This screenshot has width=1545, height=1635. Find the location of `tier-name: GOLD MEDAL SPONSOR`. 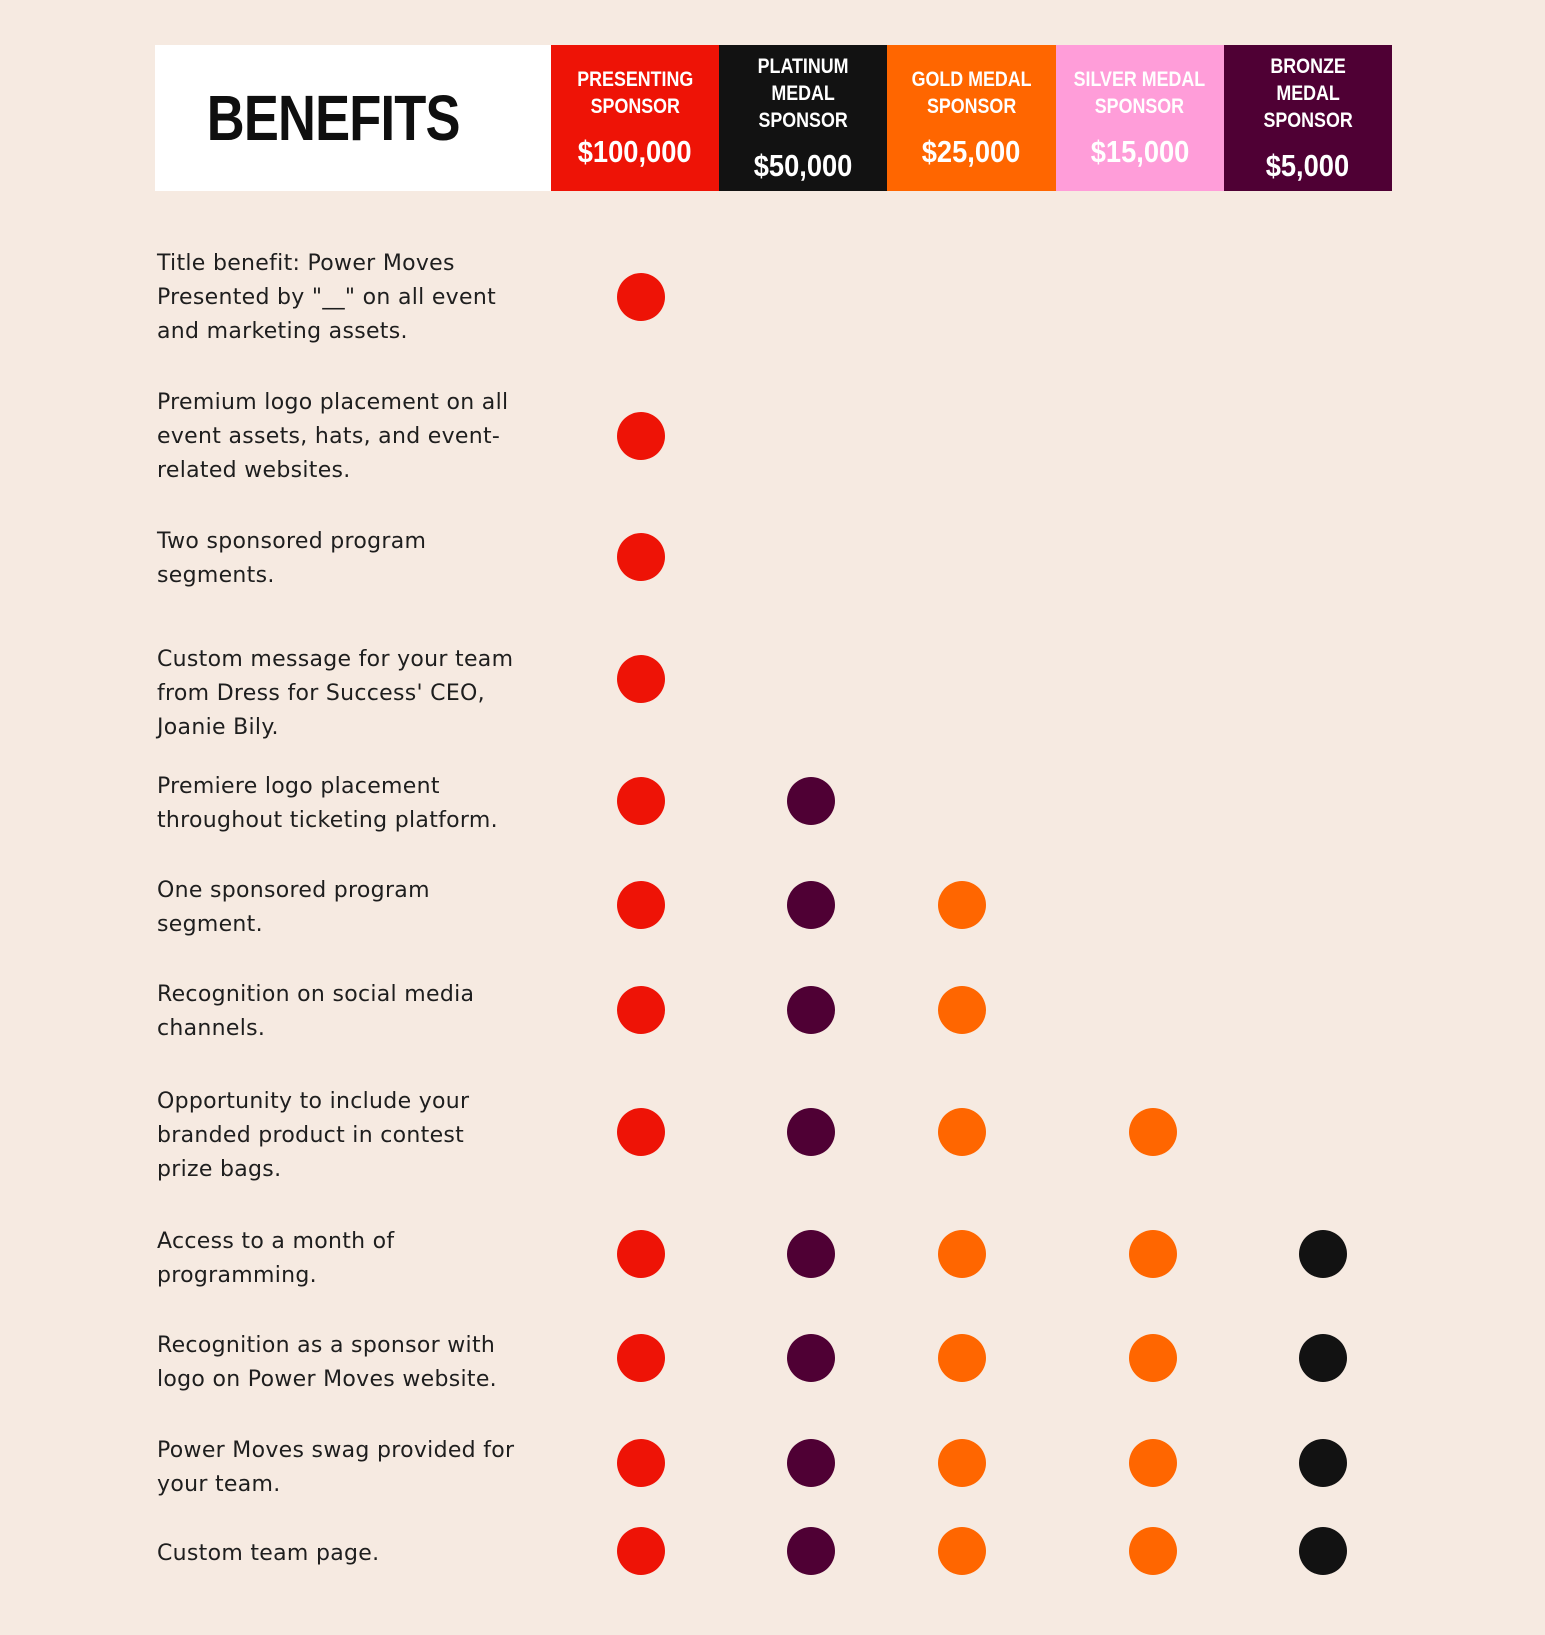

tier-name: GOLD MEDAL SPONSOR is located at coordinates (971, 93).